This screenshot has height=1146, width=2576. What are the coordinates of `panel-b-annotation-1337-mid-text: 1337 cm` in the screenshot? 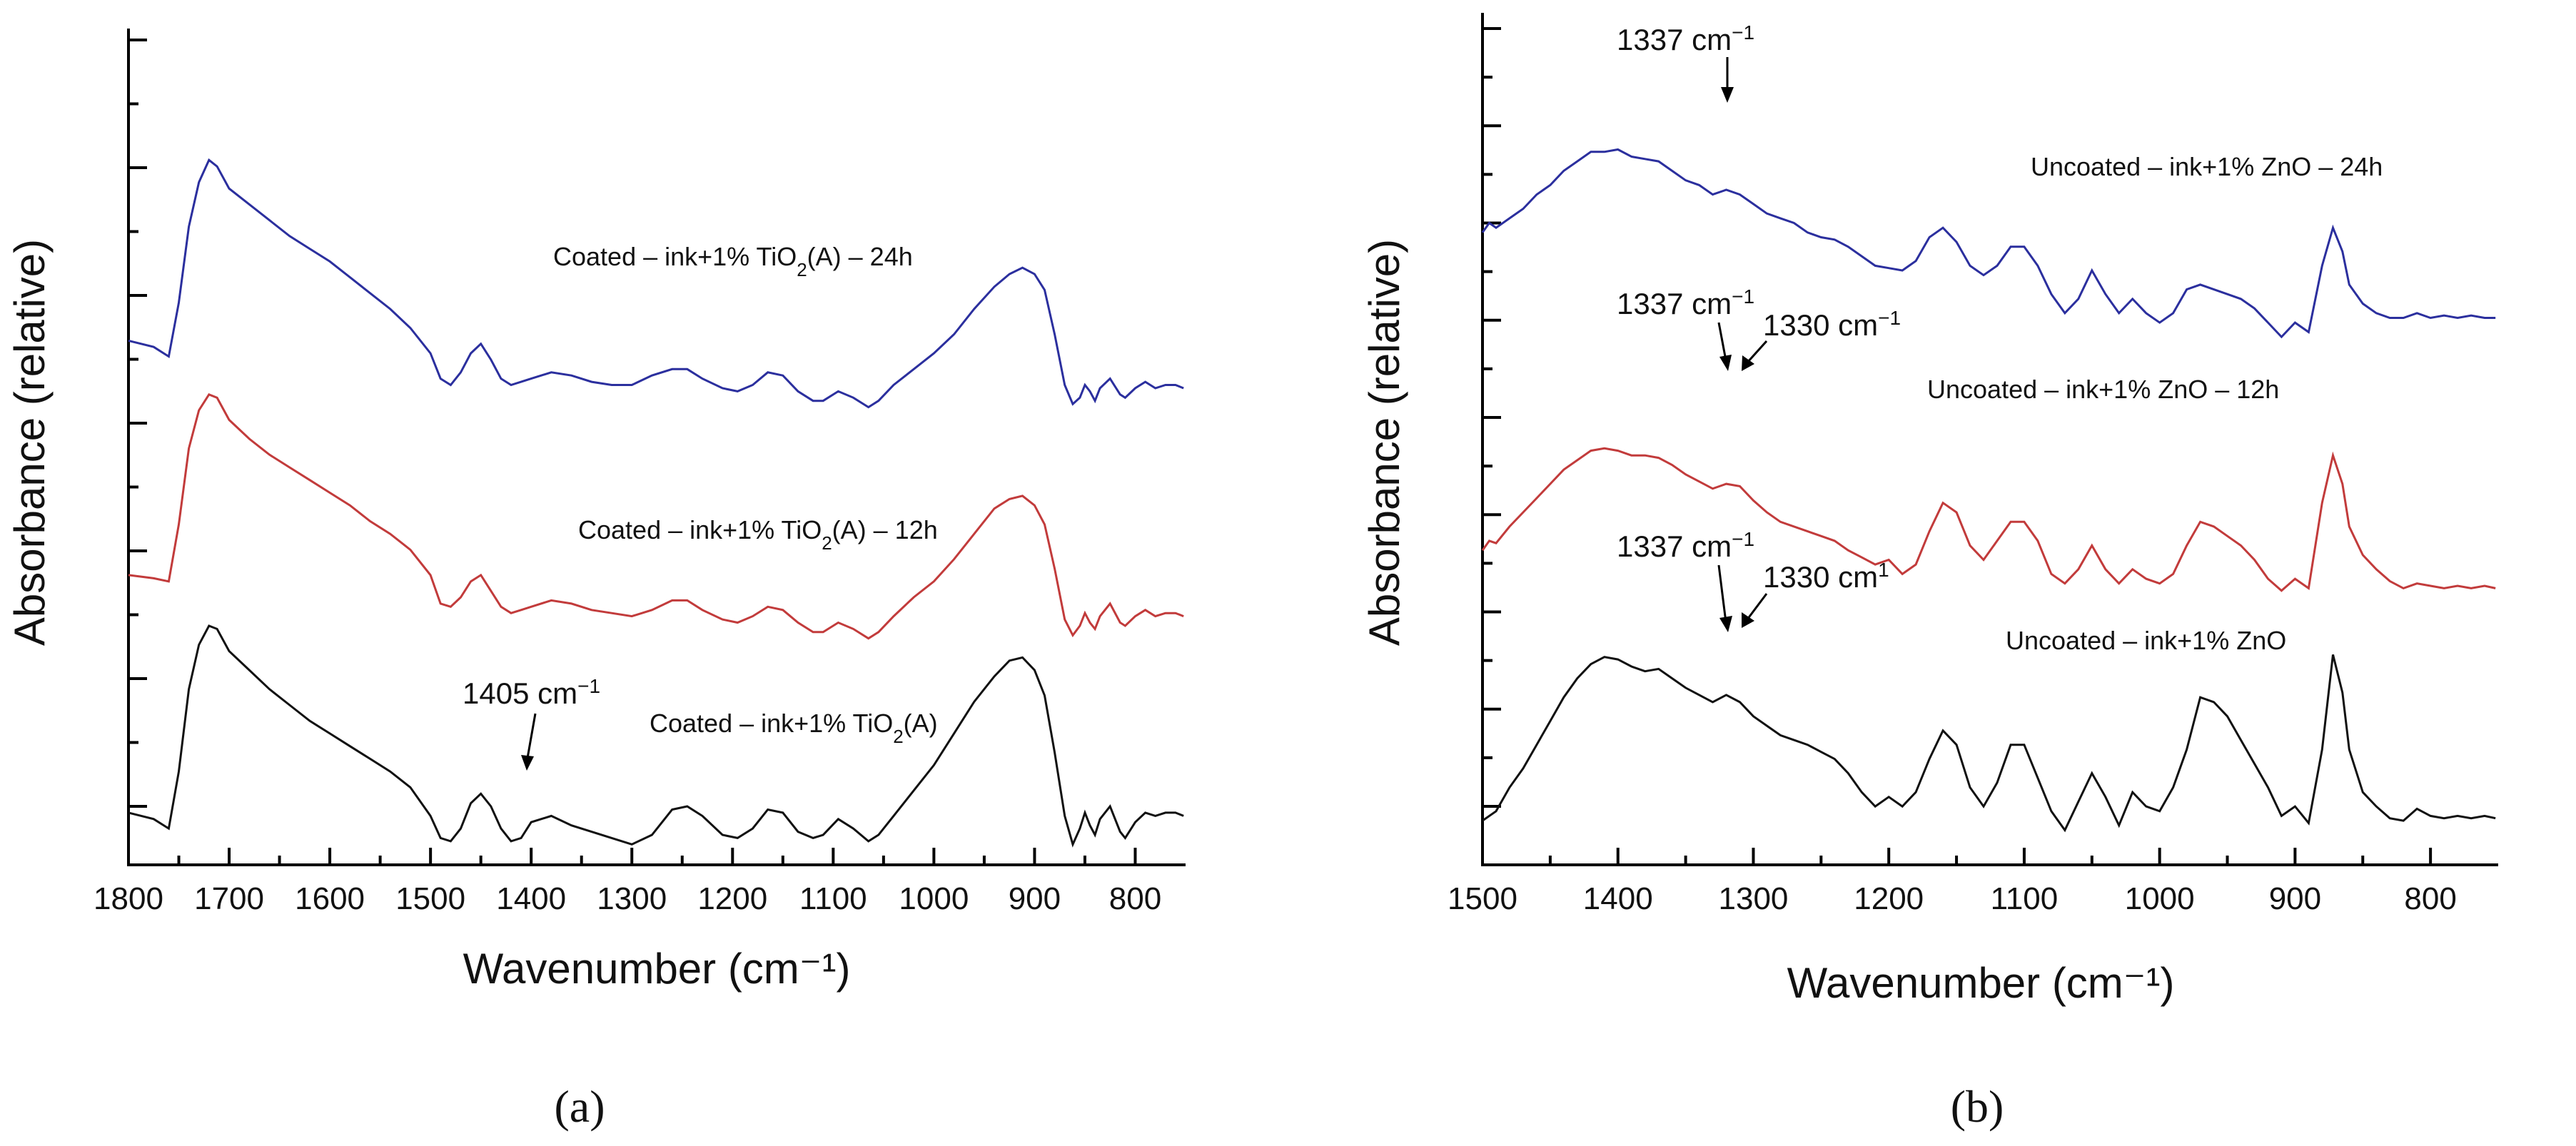 It's located at (1674, 303).